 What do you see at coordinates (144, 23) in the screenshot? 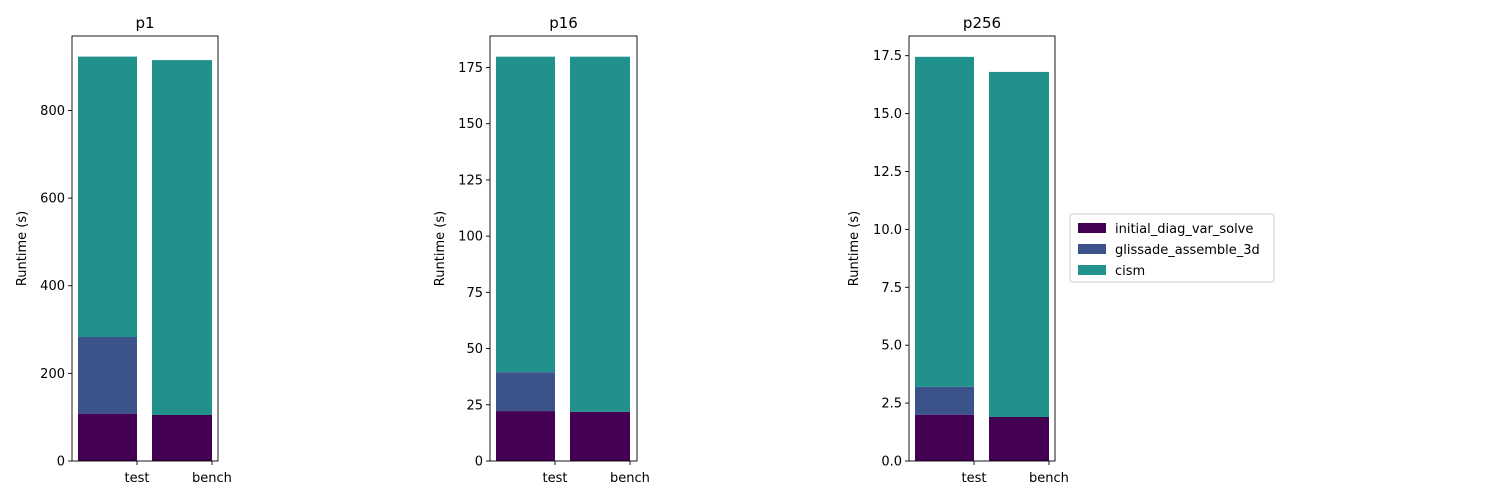
I see `panel-title: p1` at bounding box center [144, 23].